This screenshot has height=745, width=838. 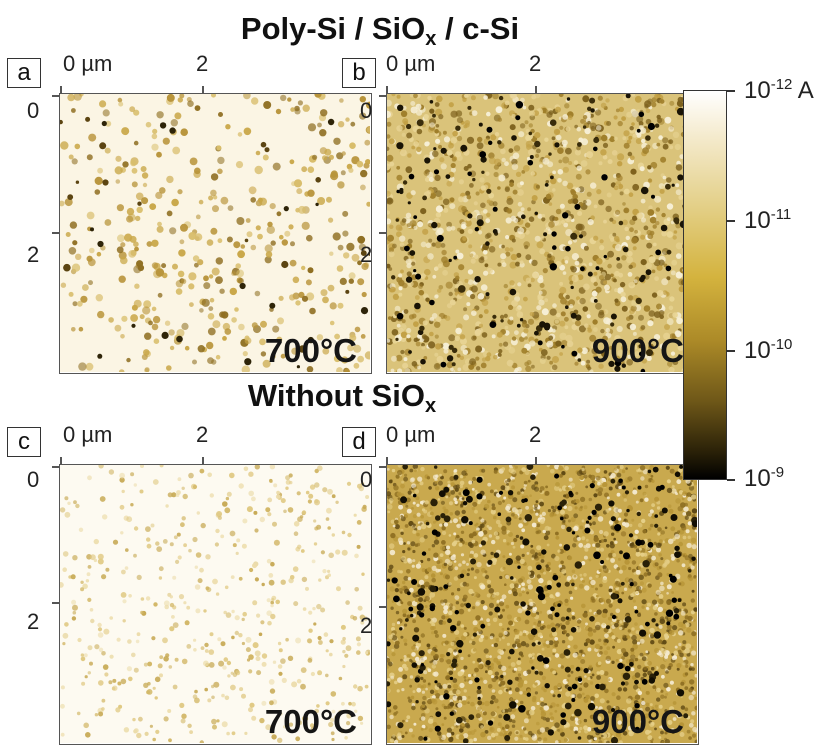 I want to click on panel-b-x-label-0: 0 µm, so click(x=411, y=63).